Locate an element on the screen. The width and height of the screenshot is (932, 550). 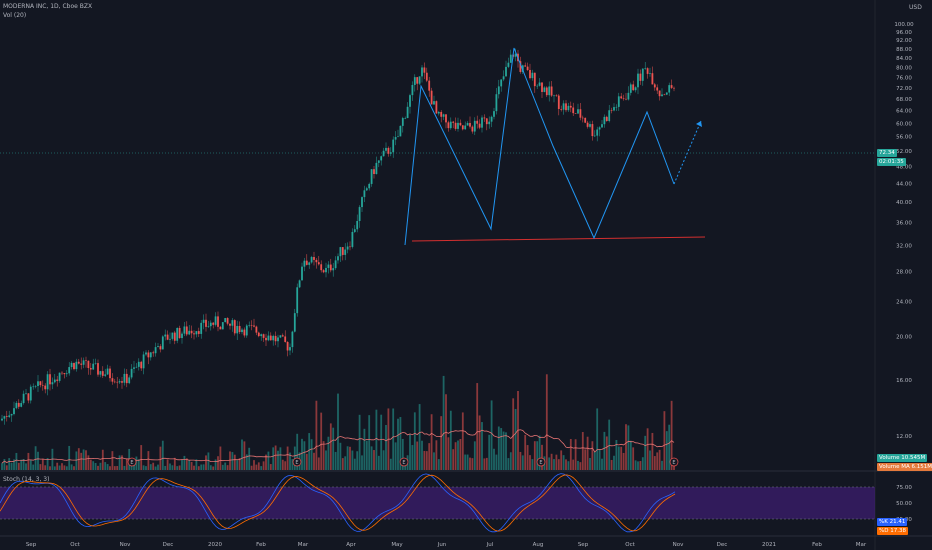
time-tick-label: Mar is located at coordinates (861, 545).